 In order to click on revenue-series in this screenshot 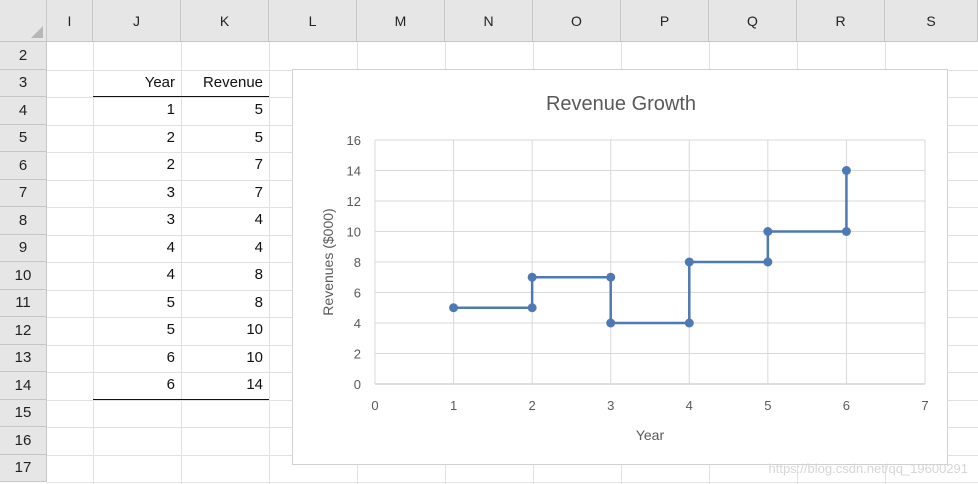, I will do `click(650, 247)`.